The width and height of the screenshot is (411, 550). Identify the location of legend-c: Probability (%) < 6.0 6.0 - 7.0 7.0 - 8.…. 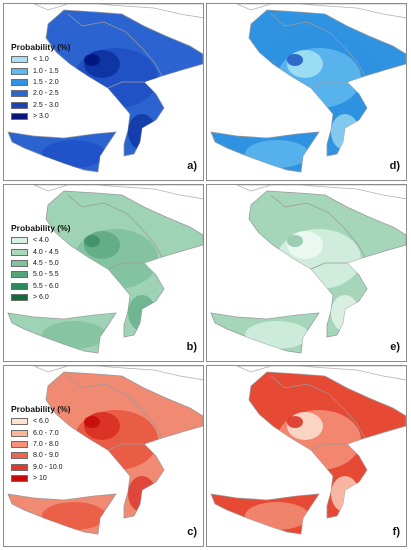
(41, 444).